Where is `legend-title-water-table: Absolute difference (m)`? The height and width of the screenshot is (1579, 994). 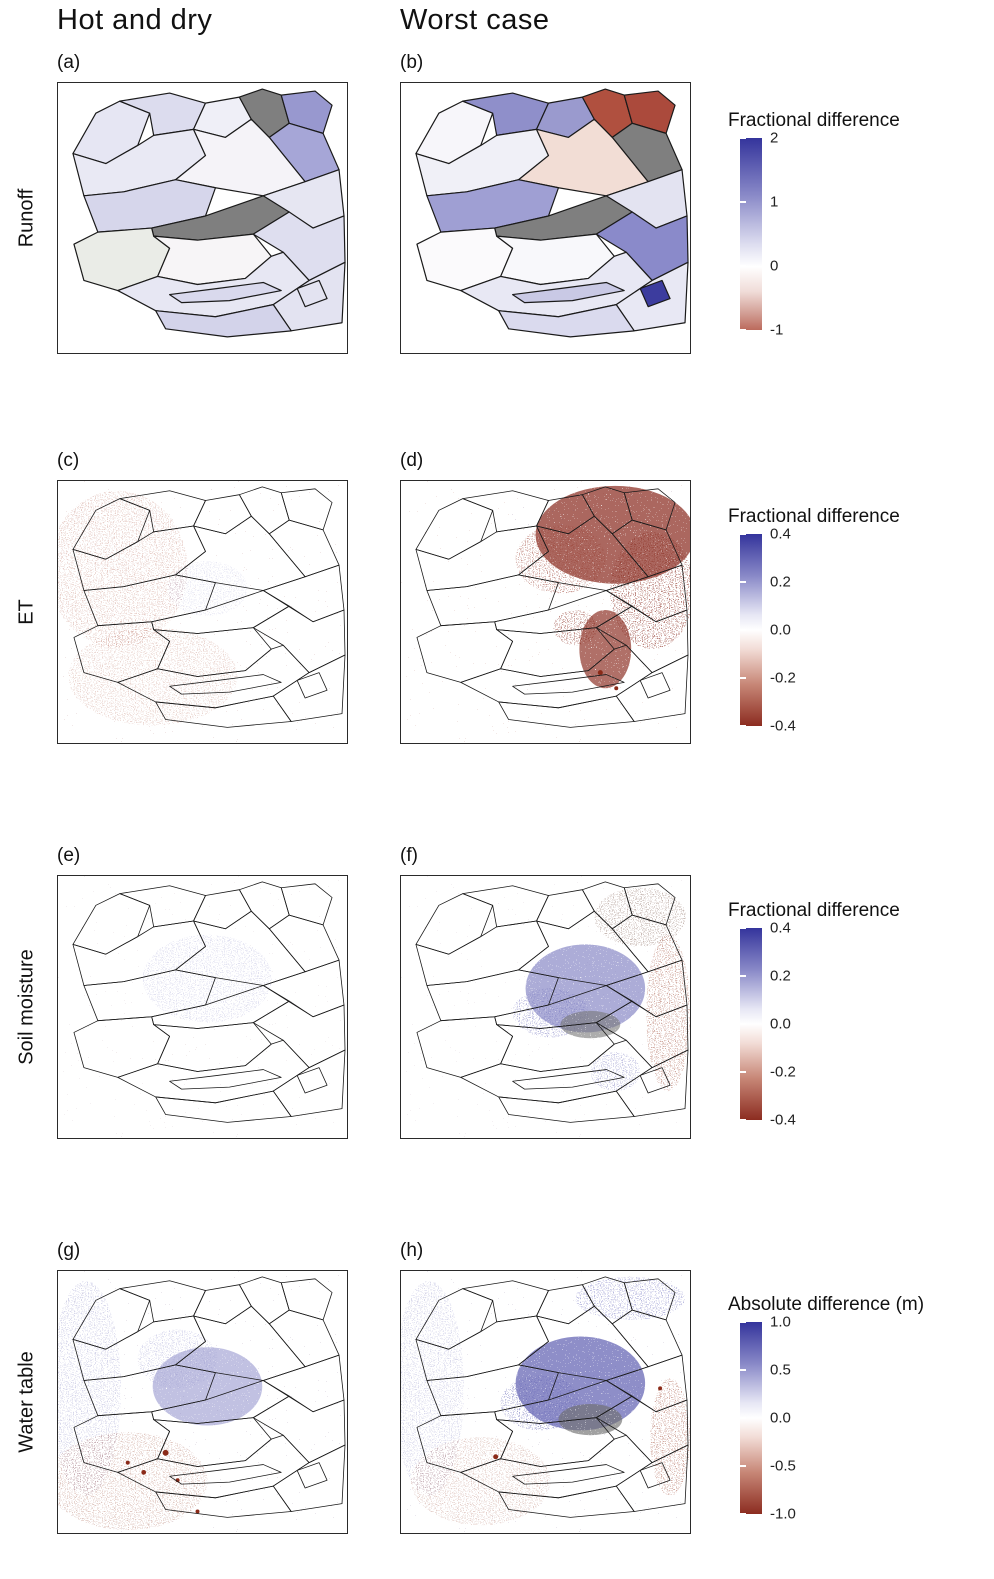
legend-title-water-table: Absolute difference (m) is located at coordinates (826, 1304).